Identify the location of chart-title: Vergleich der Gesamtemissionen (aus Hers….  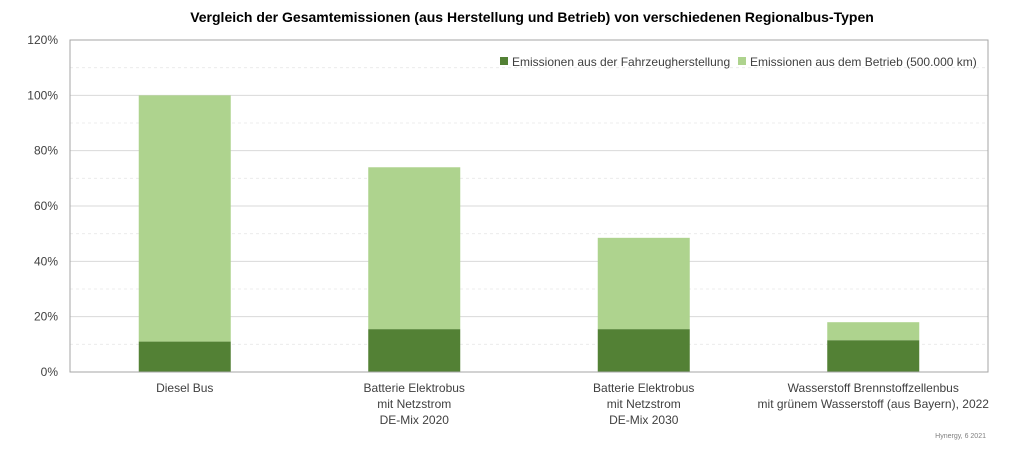
(532, 17).